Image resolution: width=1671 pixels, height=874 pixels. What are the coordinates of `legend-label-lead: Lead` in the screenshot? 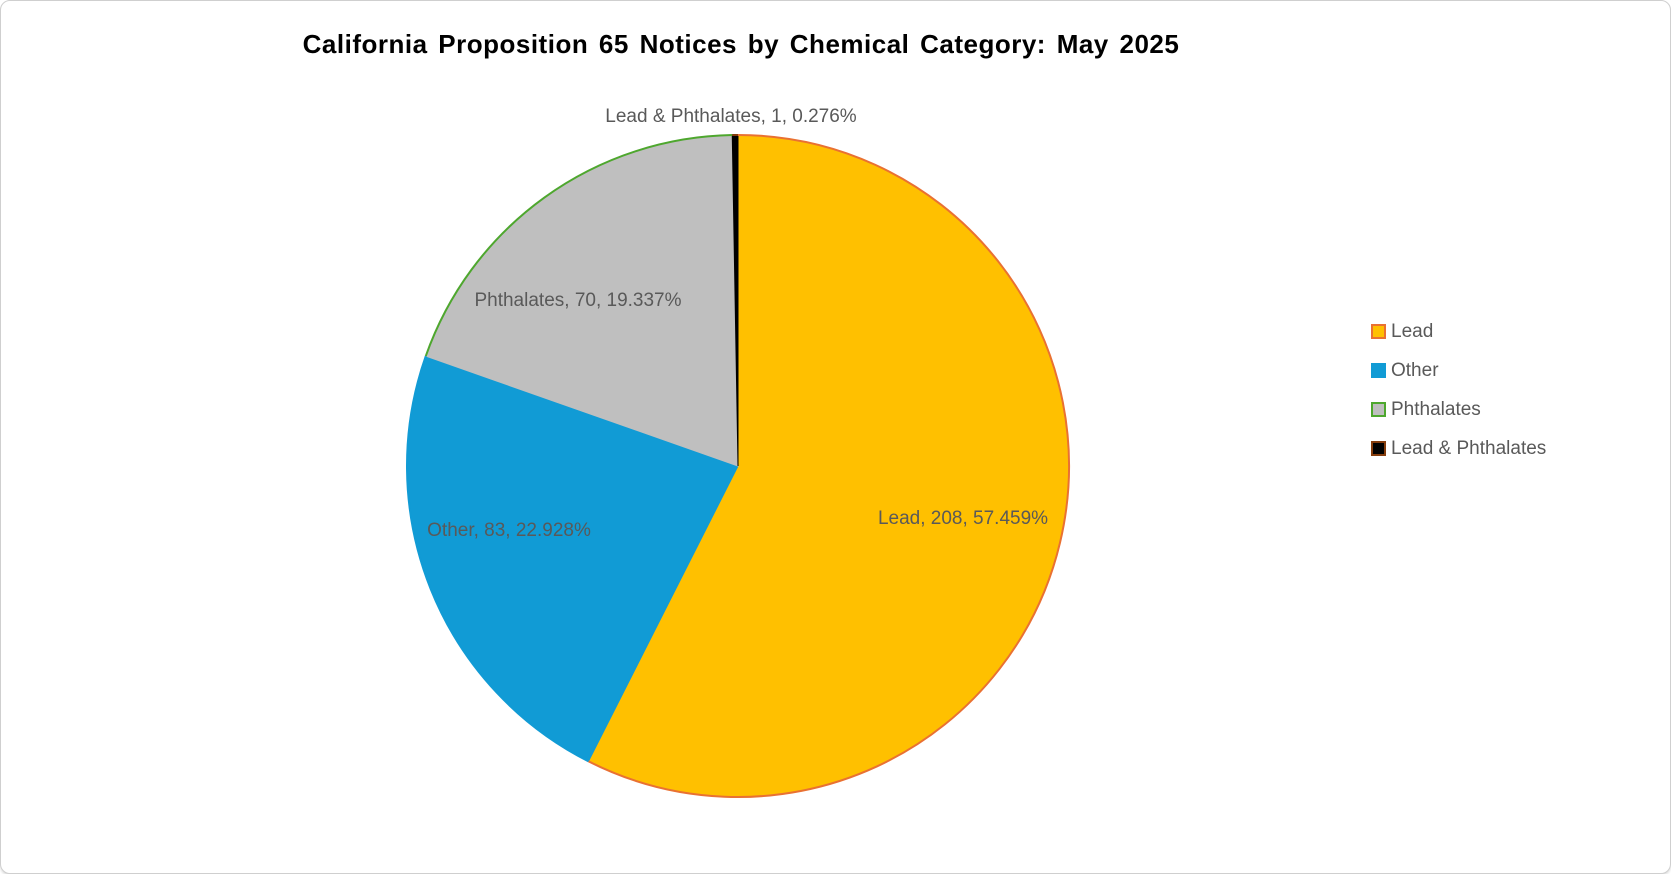 It's located at (1412, 331).